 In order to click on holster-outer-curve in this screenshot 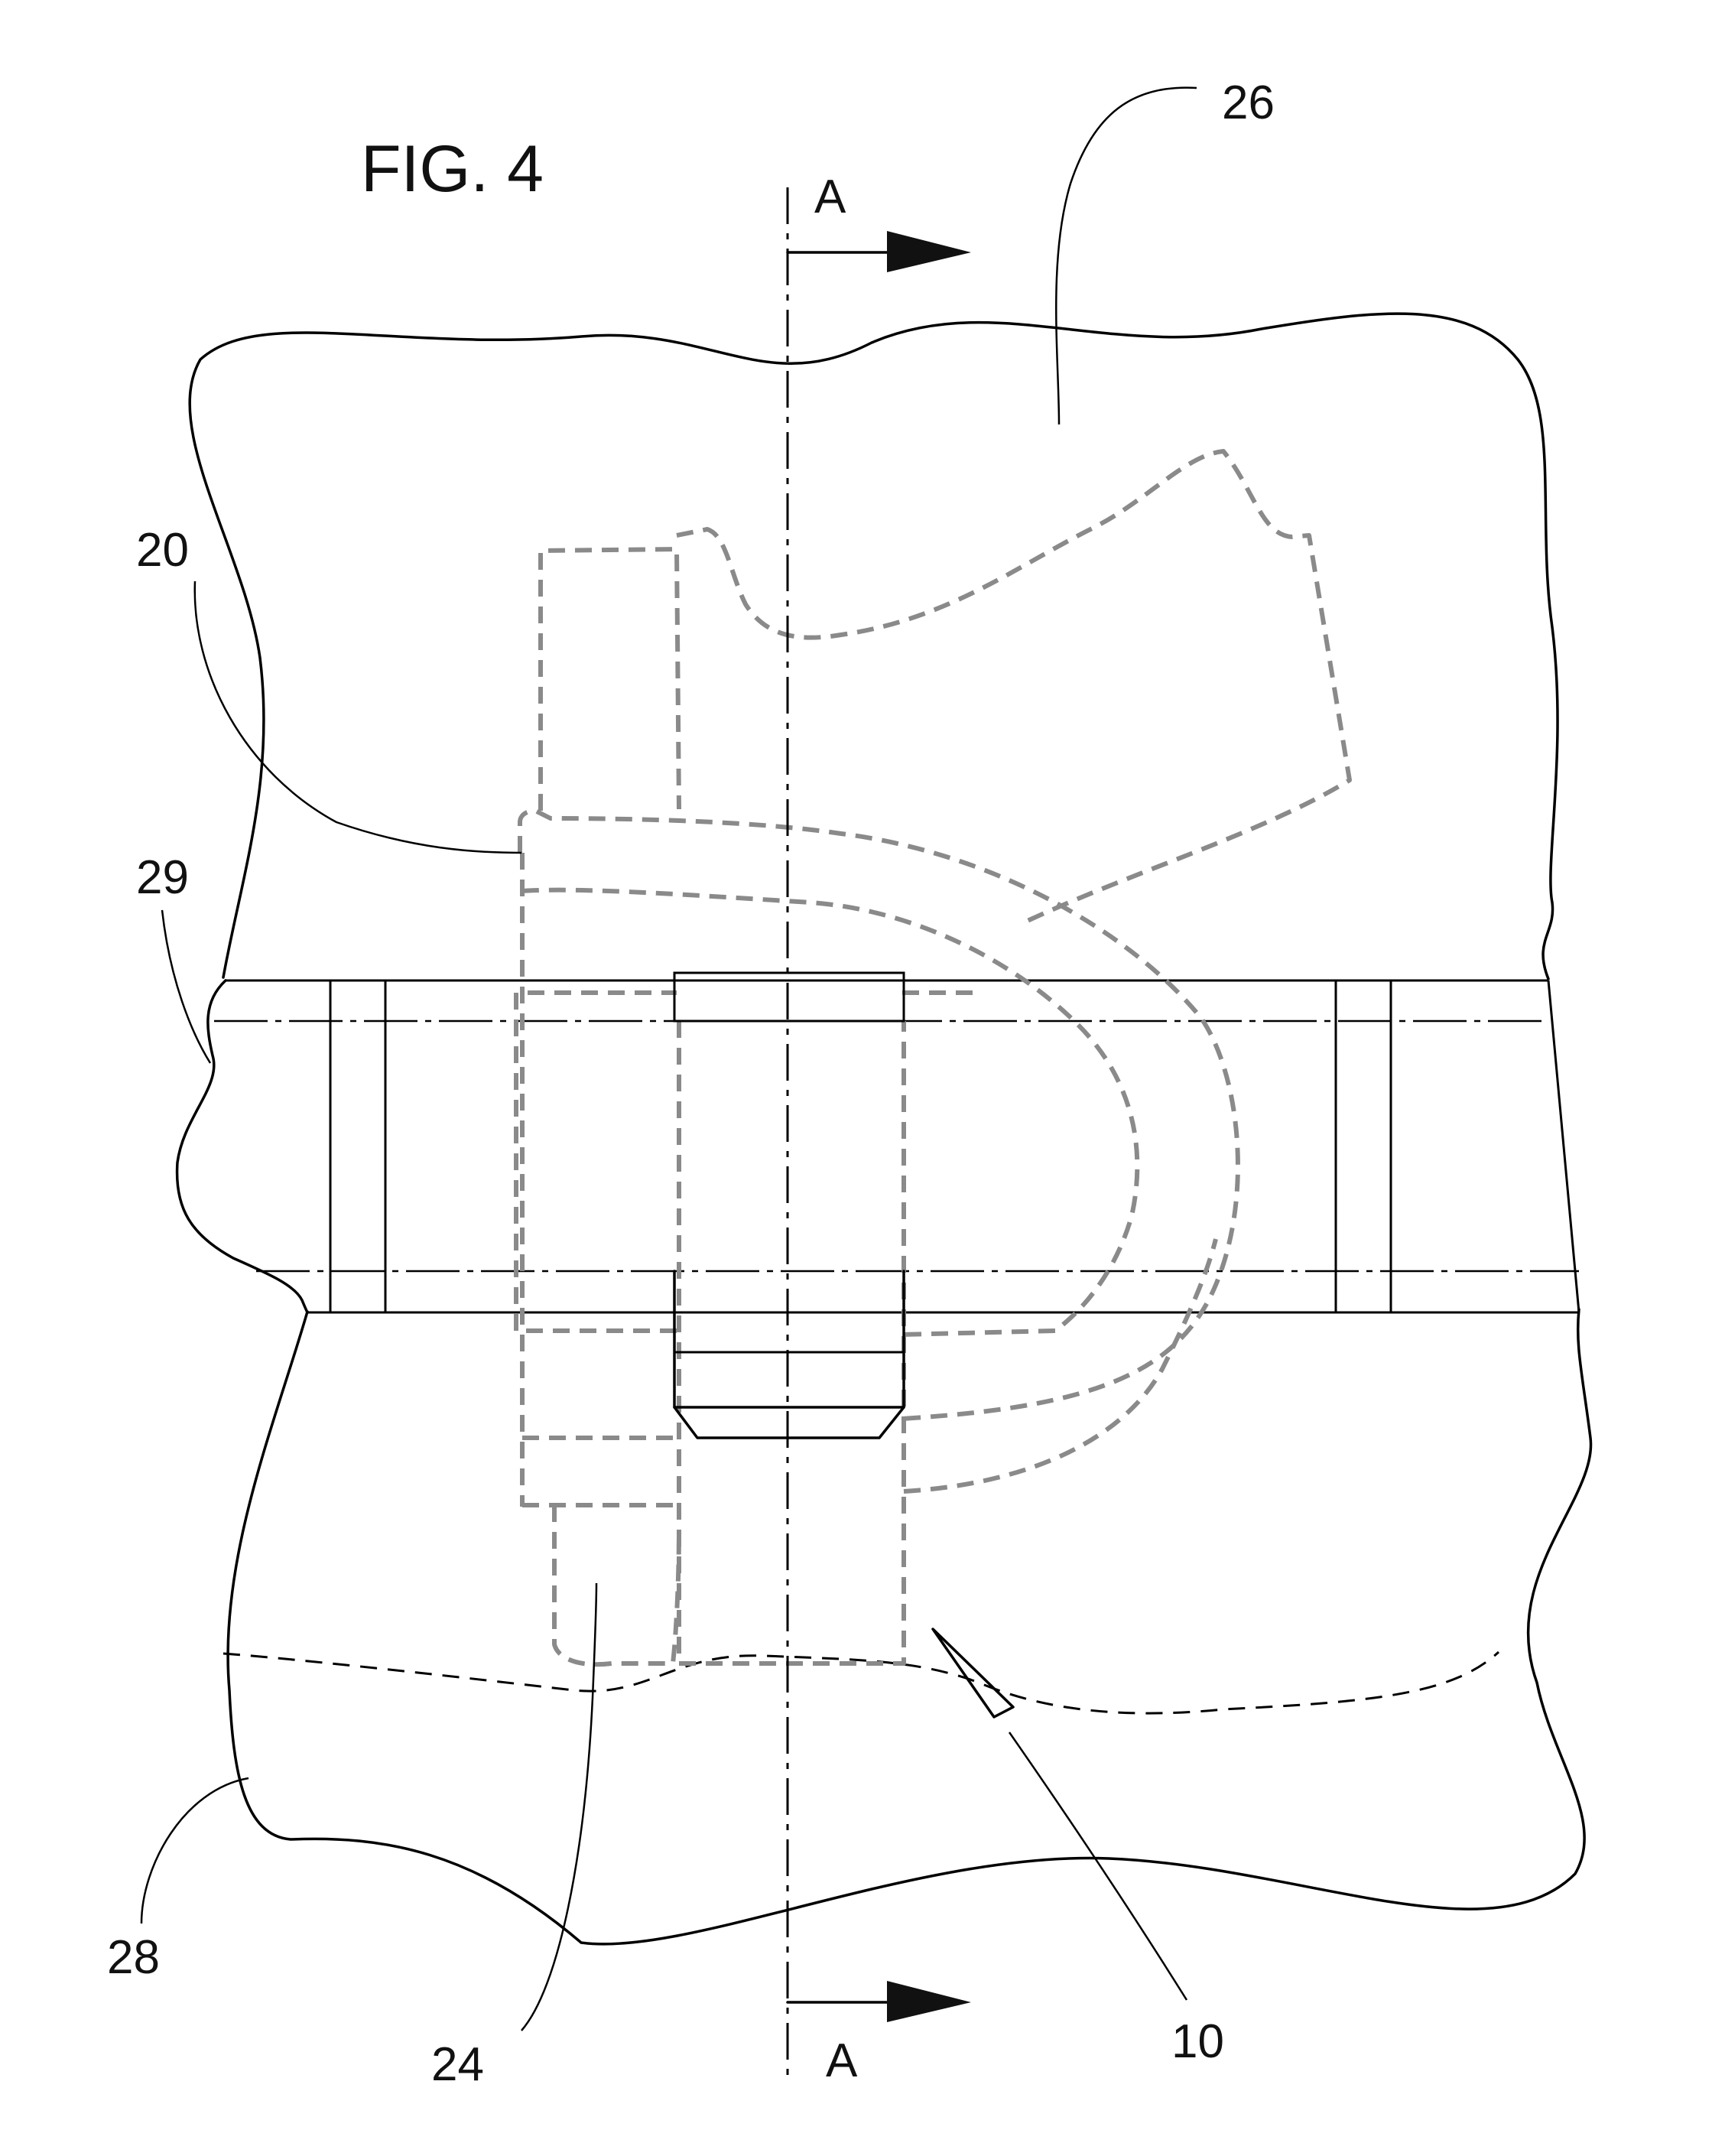, I will do `click(879, 1115)`.